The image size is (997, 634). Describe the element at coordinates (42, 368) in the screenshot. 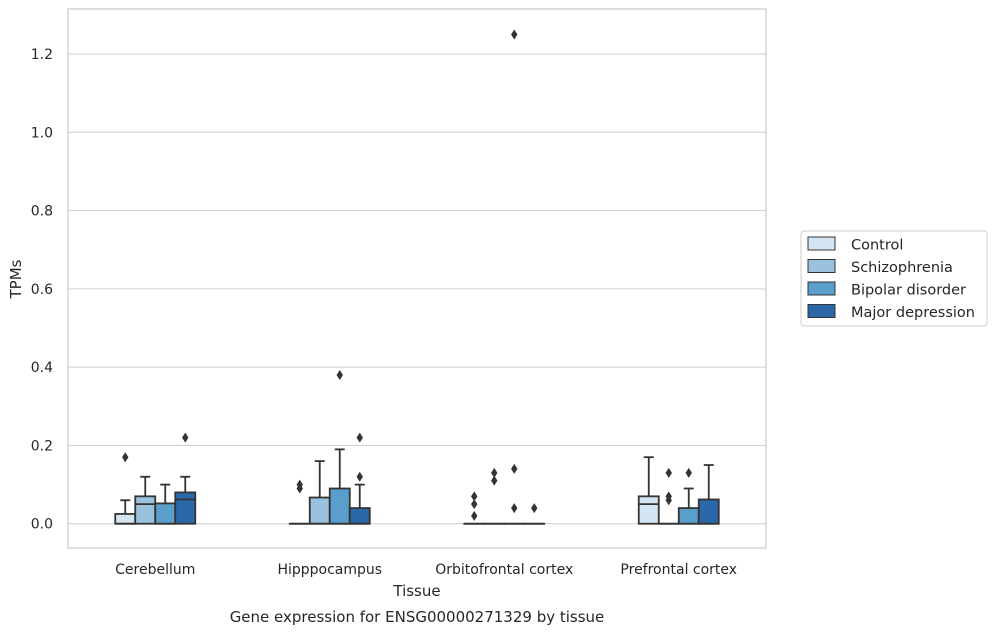

I see `y-tick-label: 0.4` at that location.